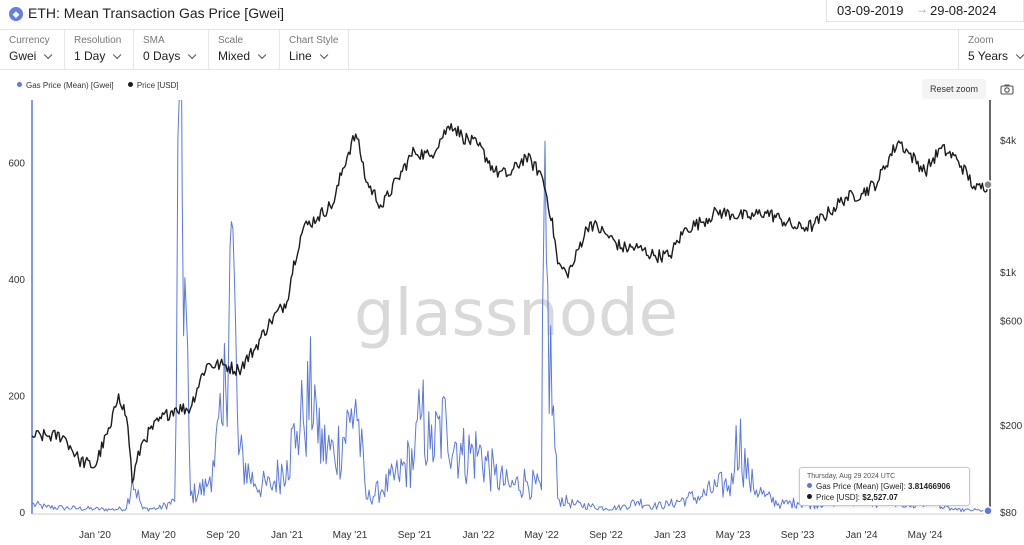 This screenshot has width=1024, height=545. What do you see at coordinates (1008, 141) in the screenshot?
I see `y-right-tick-label: $4k` at bounding box center [1008, 141].